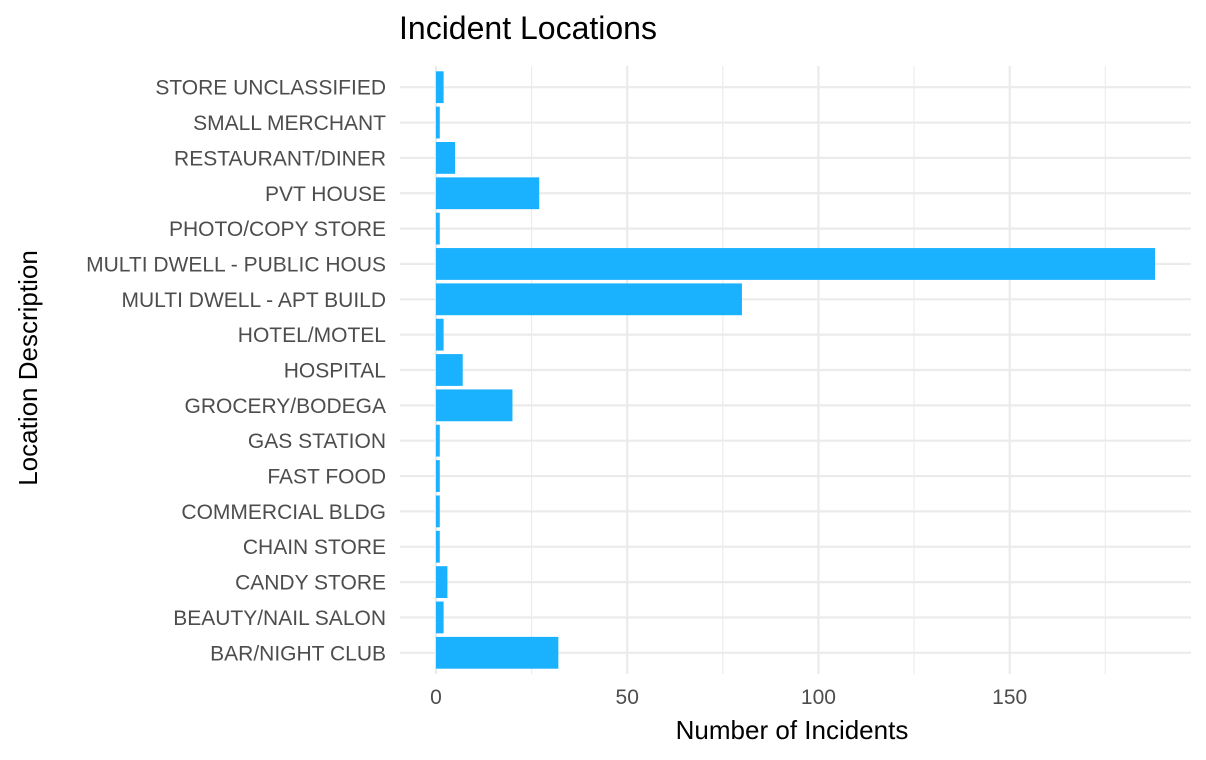 This screenshot has width=1206, height=760. Describe the element at coordinates (326, 477) in the screenshot. I see `y-tick-label: FAST FOOD` at that location.